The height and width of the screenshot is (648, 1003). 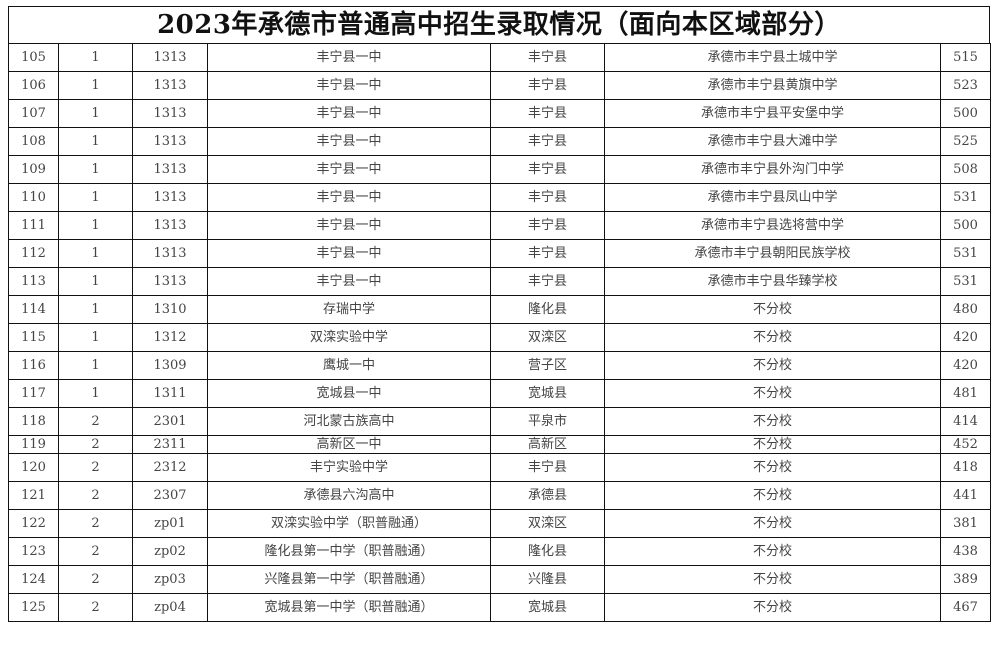 I want to click on score-cell: 523, so click(x=965, y=85).